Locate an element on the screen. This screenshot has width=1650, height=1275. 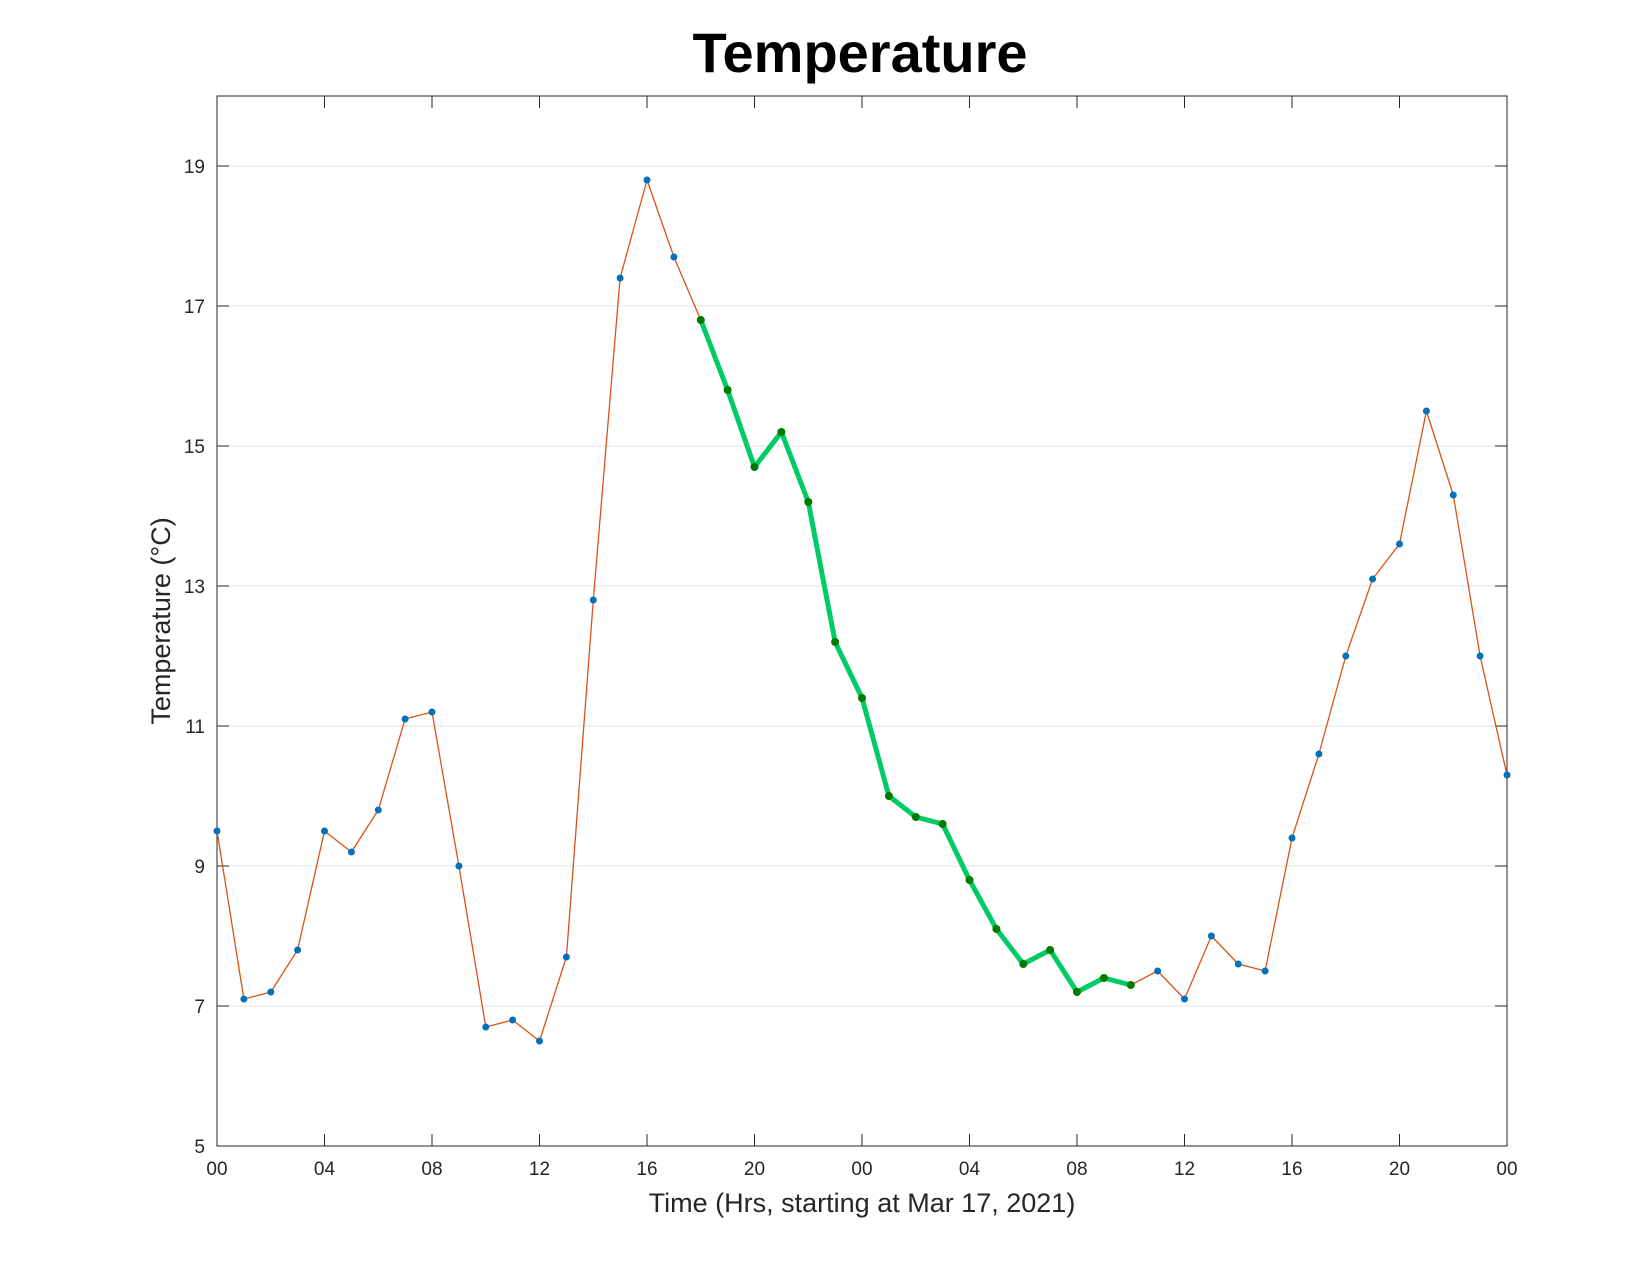
y-tick-label: 7 is located at coordinates (199, 1007).